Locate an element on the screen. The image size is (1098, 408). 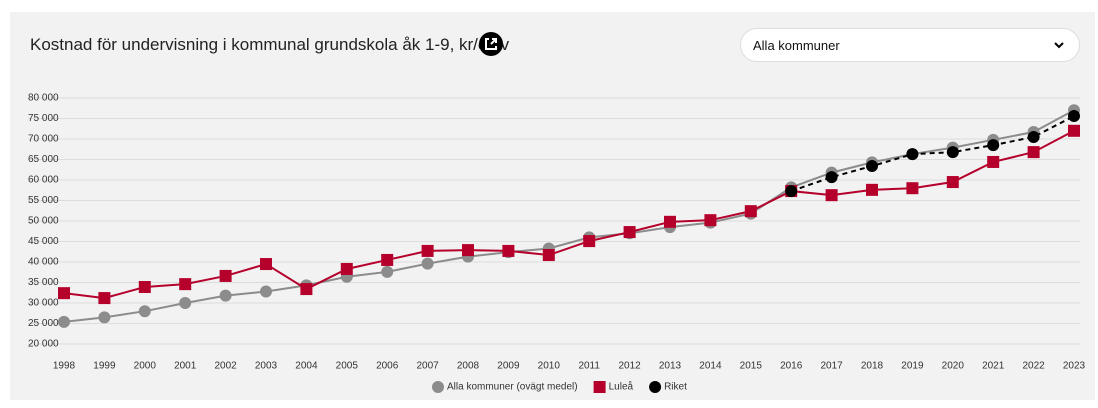
x-tick-label: 2001 is located at coordinates (185, 366).